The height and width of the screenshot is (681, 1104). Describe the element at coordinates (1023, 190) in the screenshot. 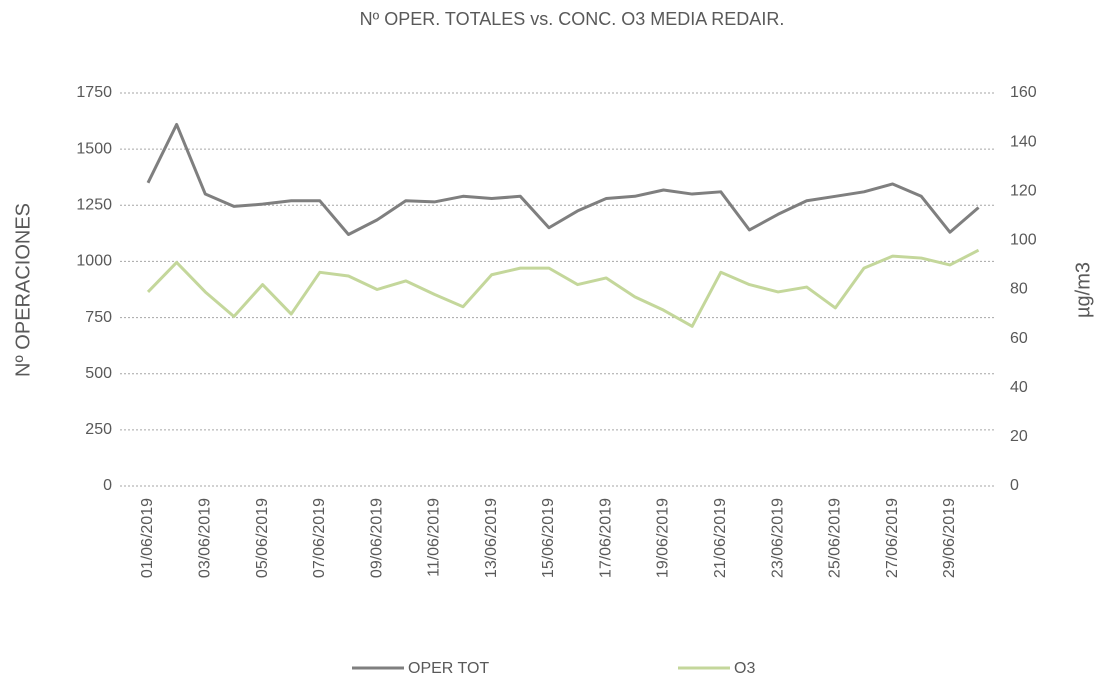

I see `y2-tick-label: 120` at that location.